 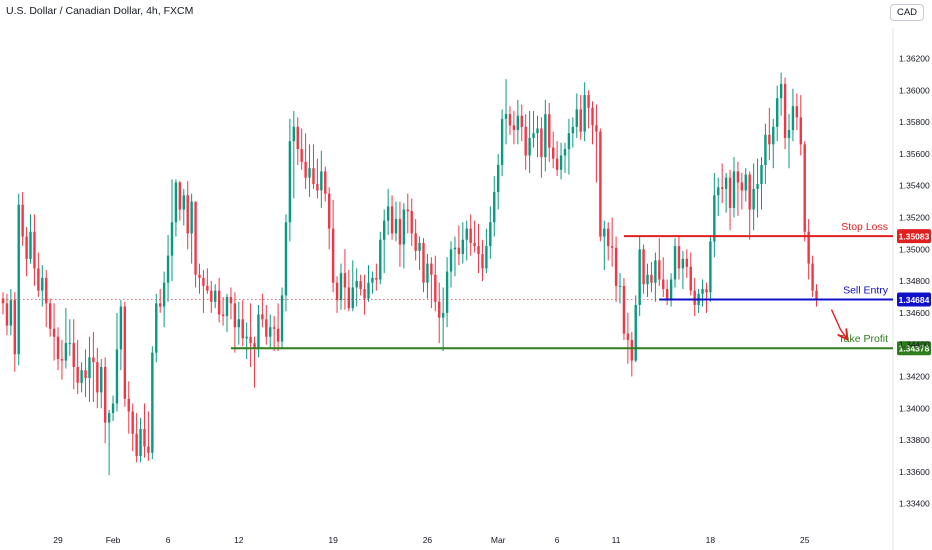 What do you see at coordinates (914, 122) in the screenshot?
I see `y-tick-label: 1.35800` at bounding box center [914, 122].